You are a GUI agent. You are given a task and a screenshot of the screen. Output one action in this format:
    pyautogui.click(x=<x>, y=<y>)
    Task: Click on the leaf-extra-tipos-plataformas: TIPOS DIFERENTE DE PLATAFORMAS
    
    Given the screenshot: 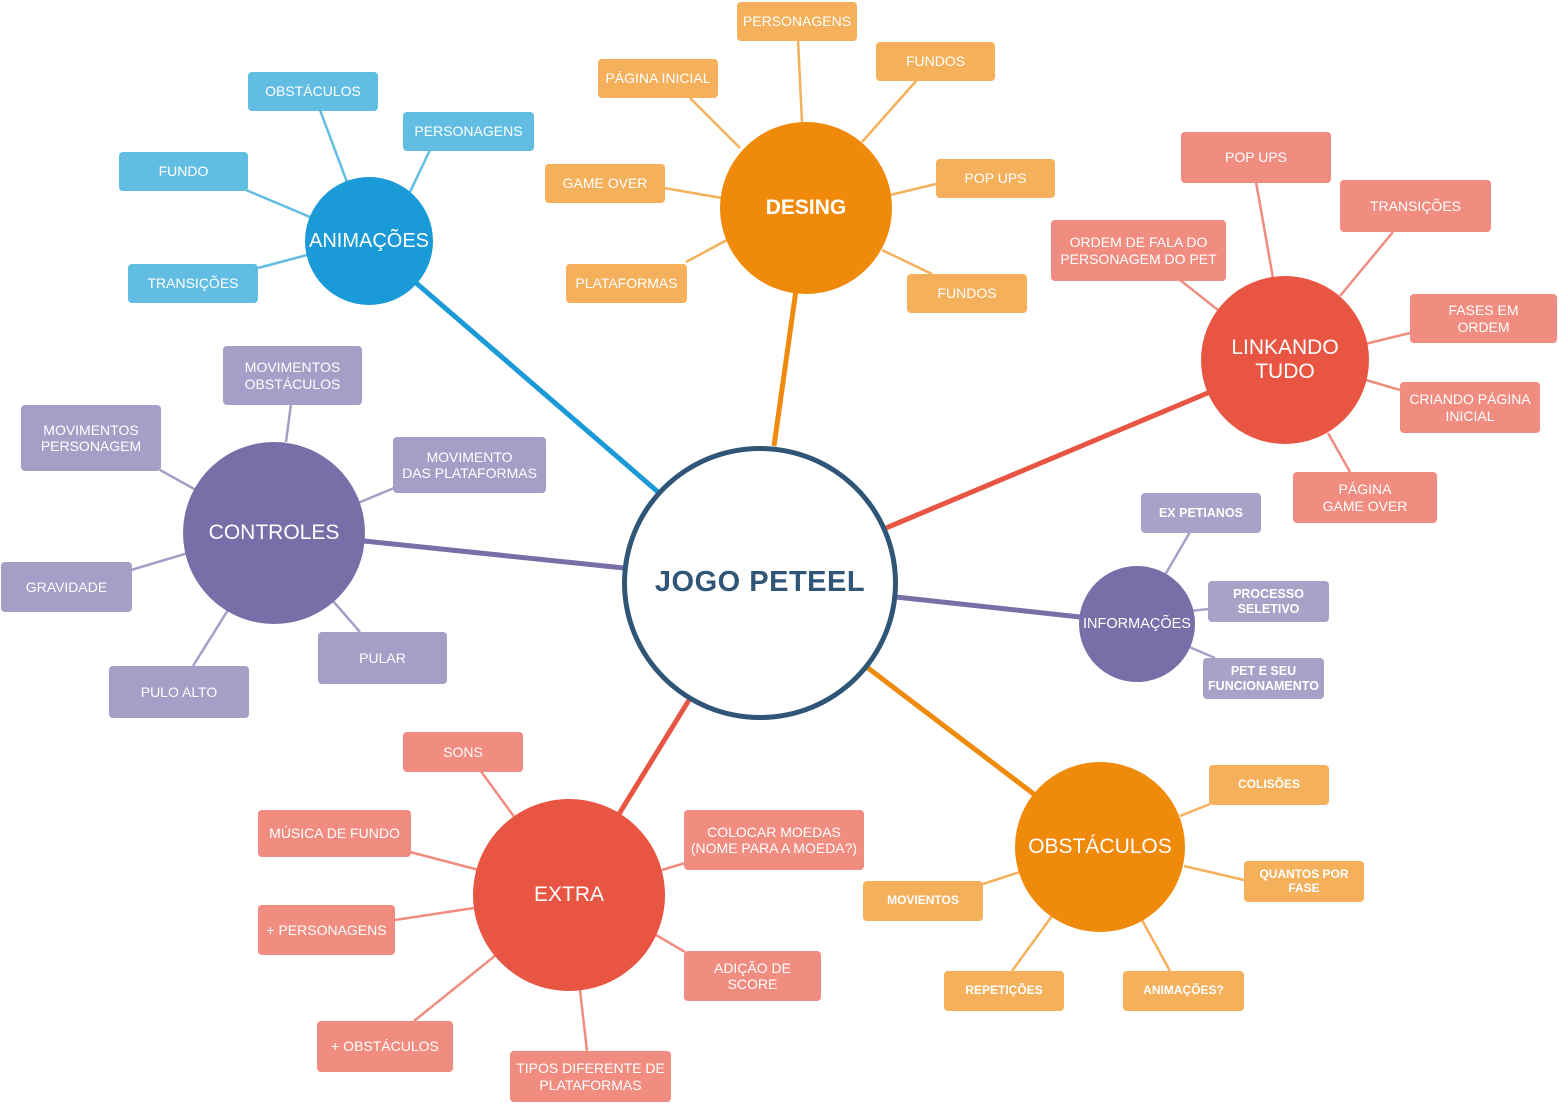 What is the action you would take?
    pyautogui.click(x=590, y=1076)
    